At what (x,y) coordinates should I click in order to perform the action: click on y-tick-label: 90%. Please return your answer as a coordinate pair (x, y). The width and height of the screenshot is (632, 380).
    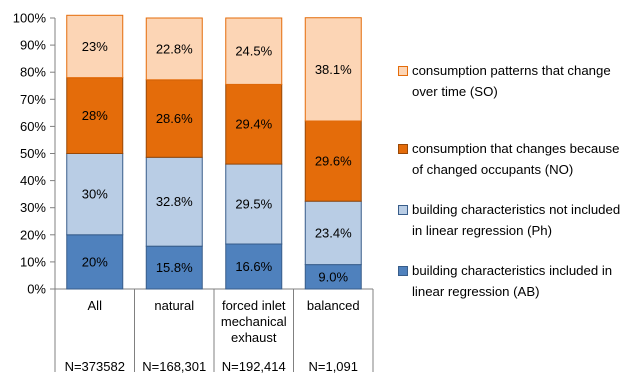
    Looking at the image, I should click on (33, 45).